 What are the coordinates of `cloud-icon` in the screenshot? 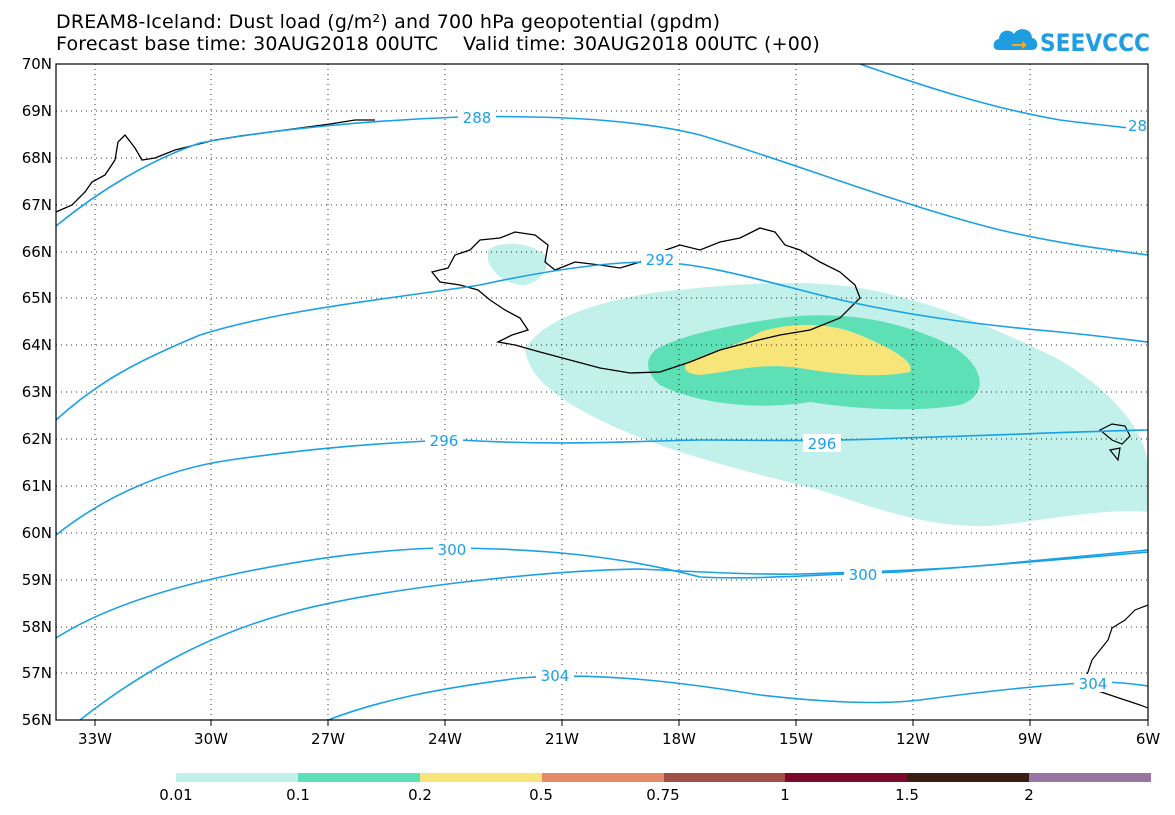 It's located at (1015, 39).